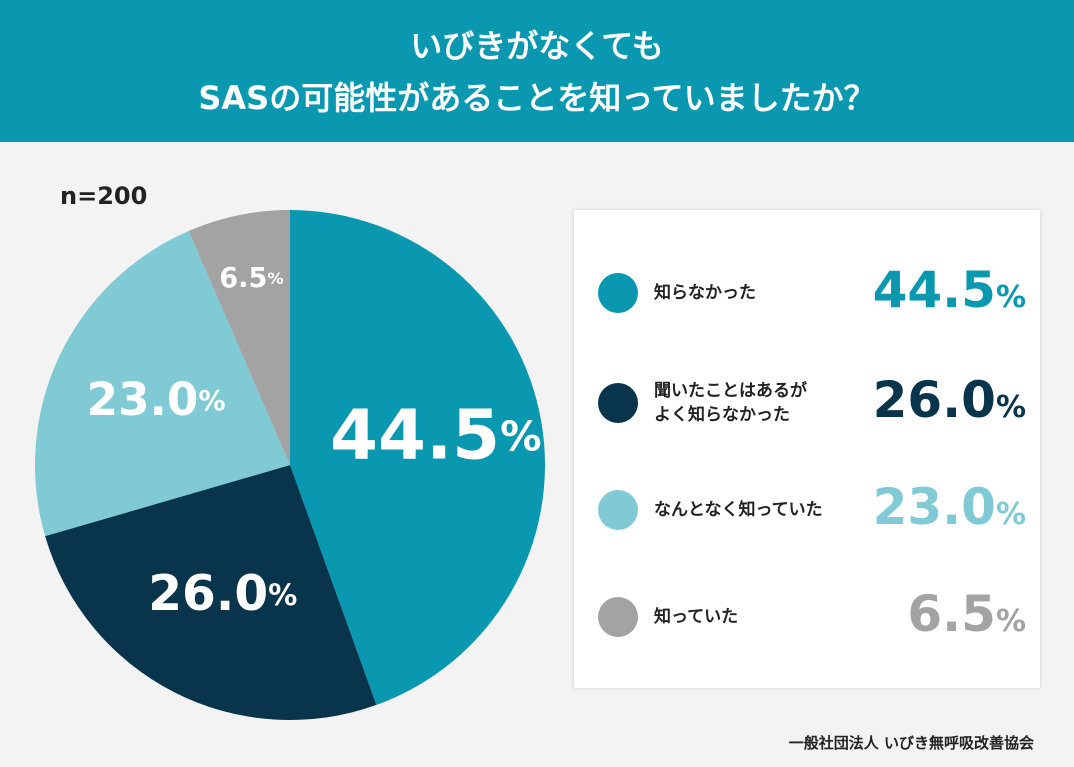  Describe the element at coordinates (807, 617) in the screenshot. I see `legend-item: 知っていた 6.5%` at that location.